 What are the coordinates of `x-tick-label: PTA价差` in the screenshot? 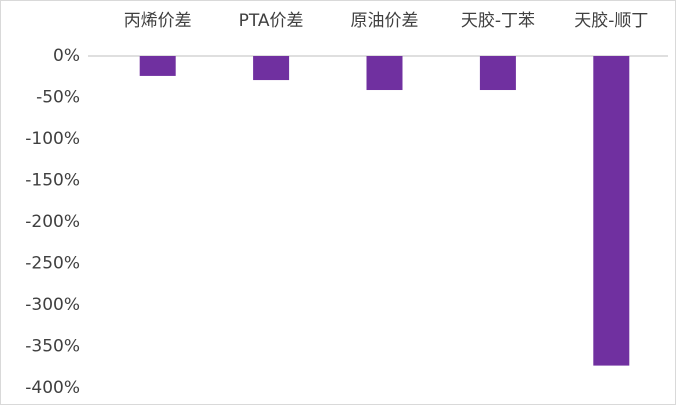 It's located at (271, 21).